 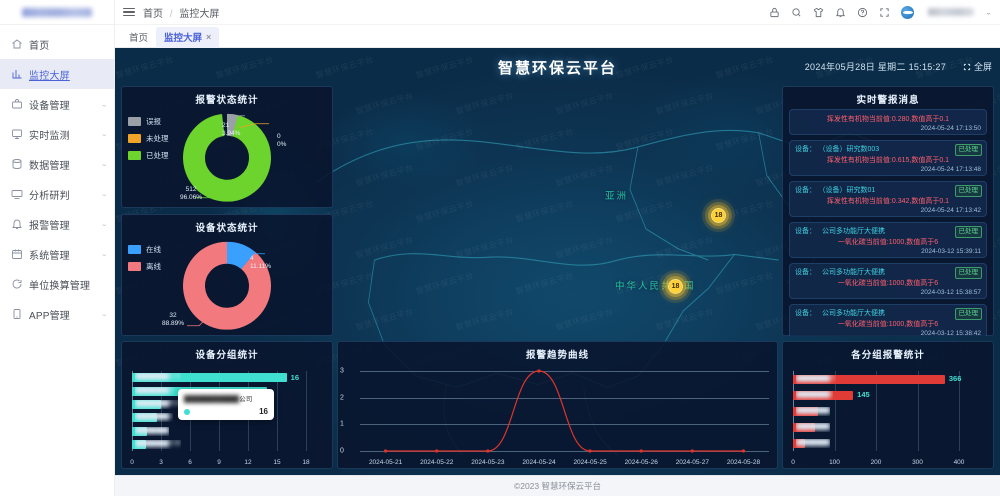 What do you see at coordinates (968, 232) in the screenshot?
I see `status-badge: 已处理` at bounding box center [968, 232].